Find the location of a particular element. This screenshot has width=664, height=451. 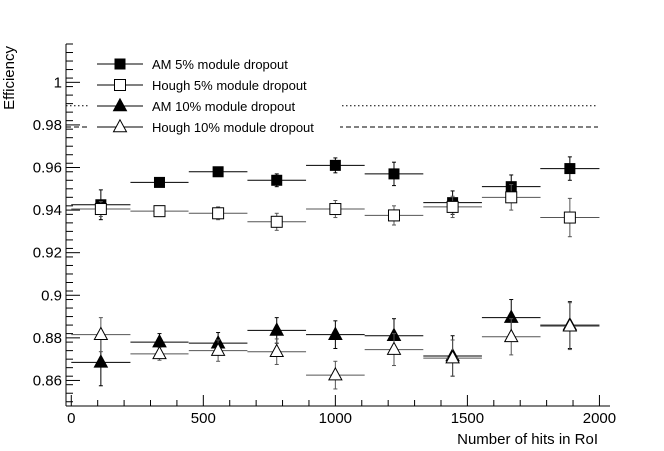

y-tick-label: 0.96 is located at coordinates (47, 168).